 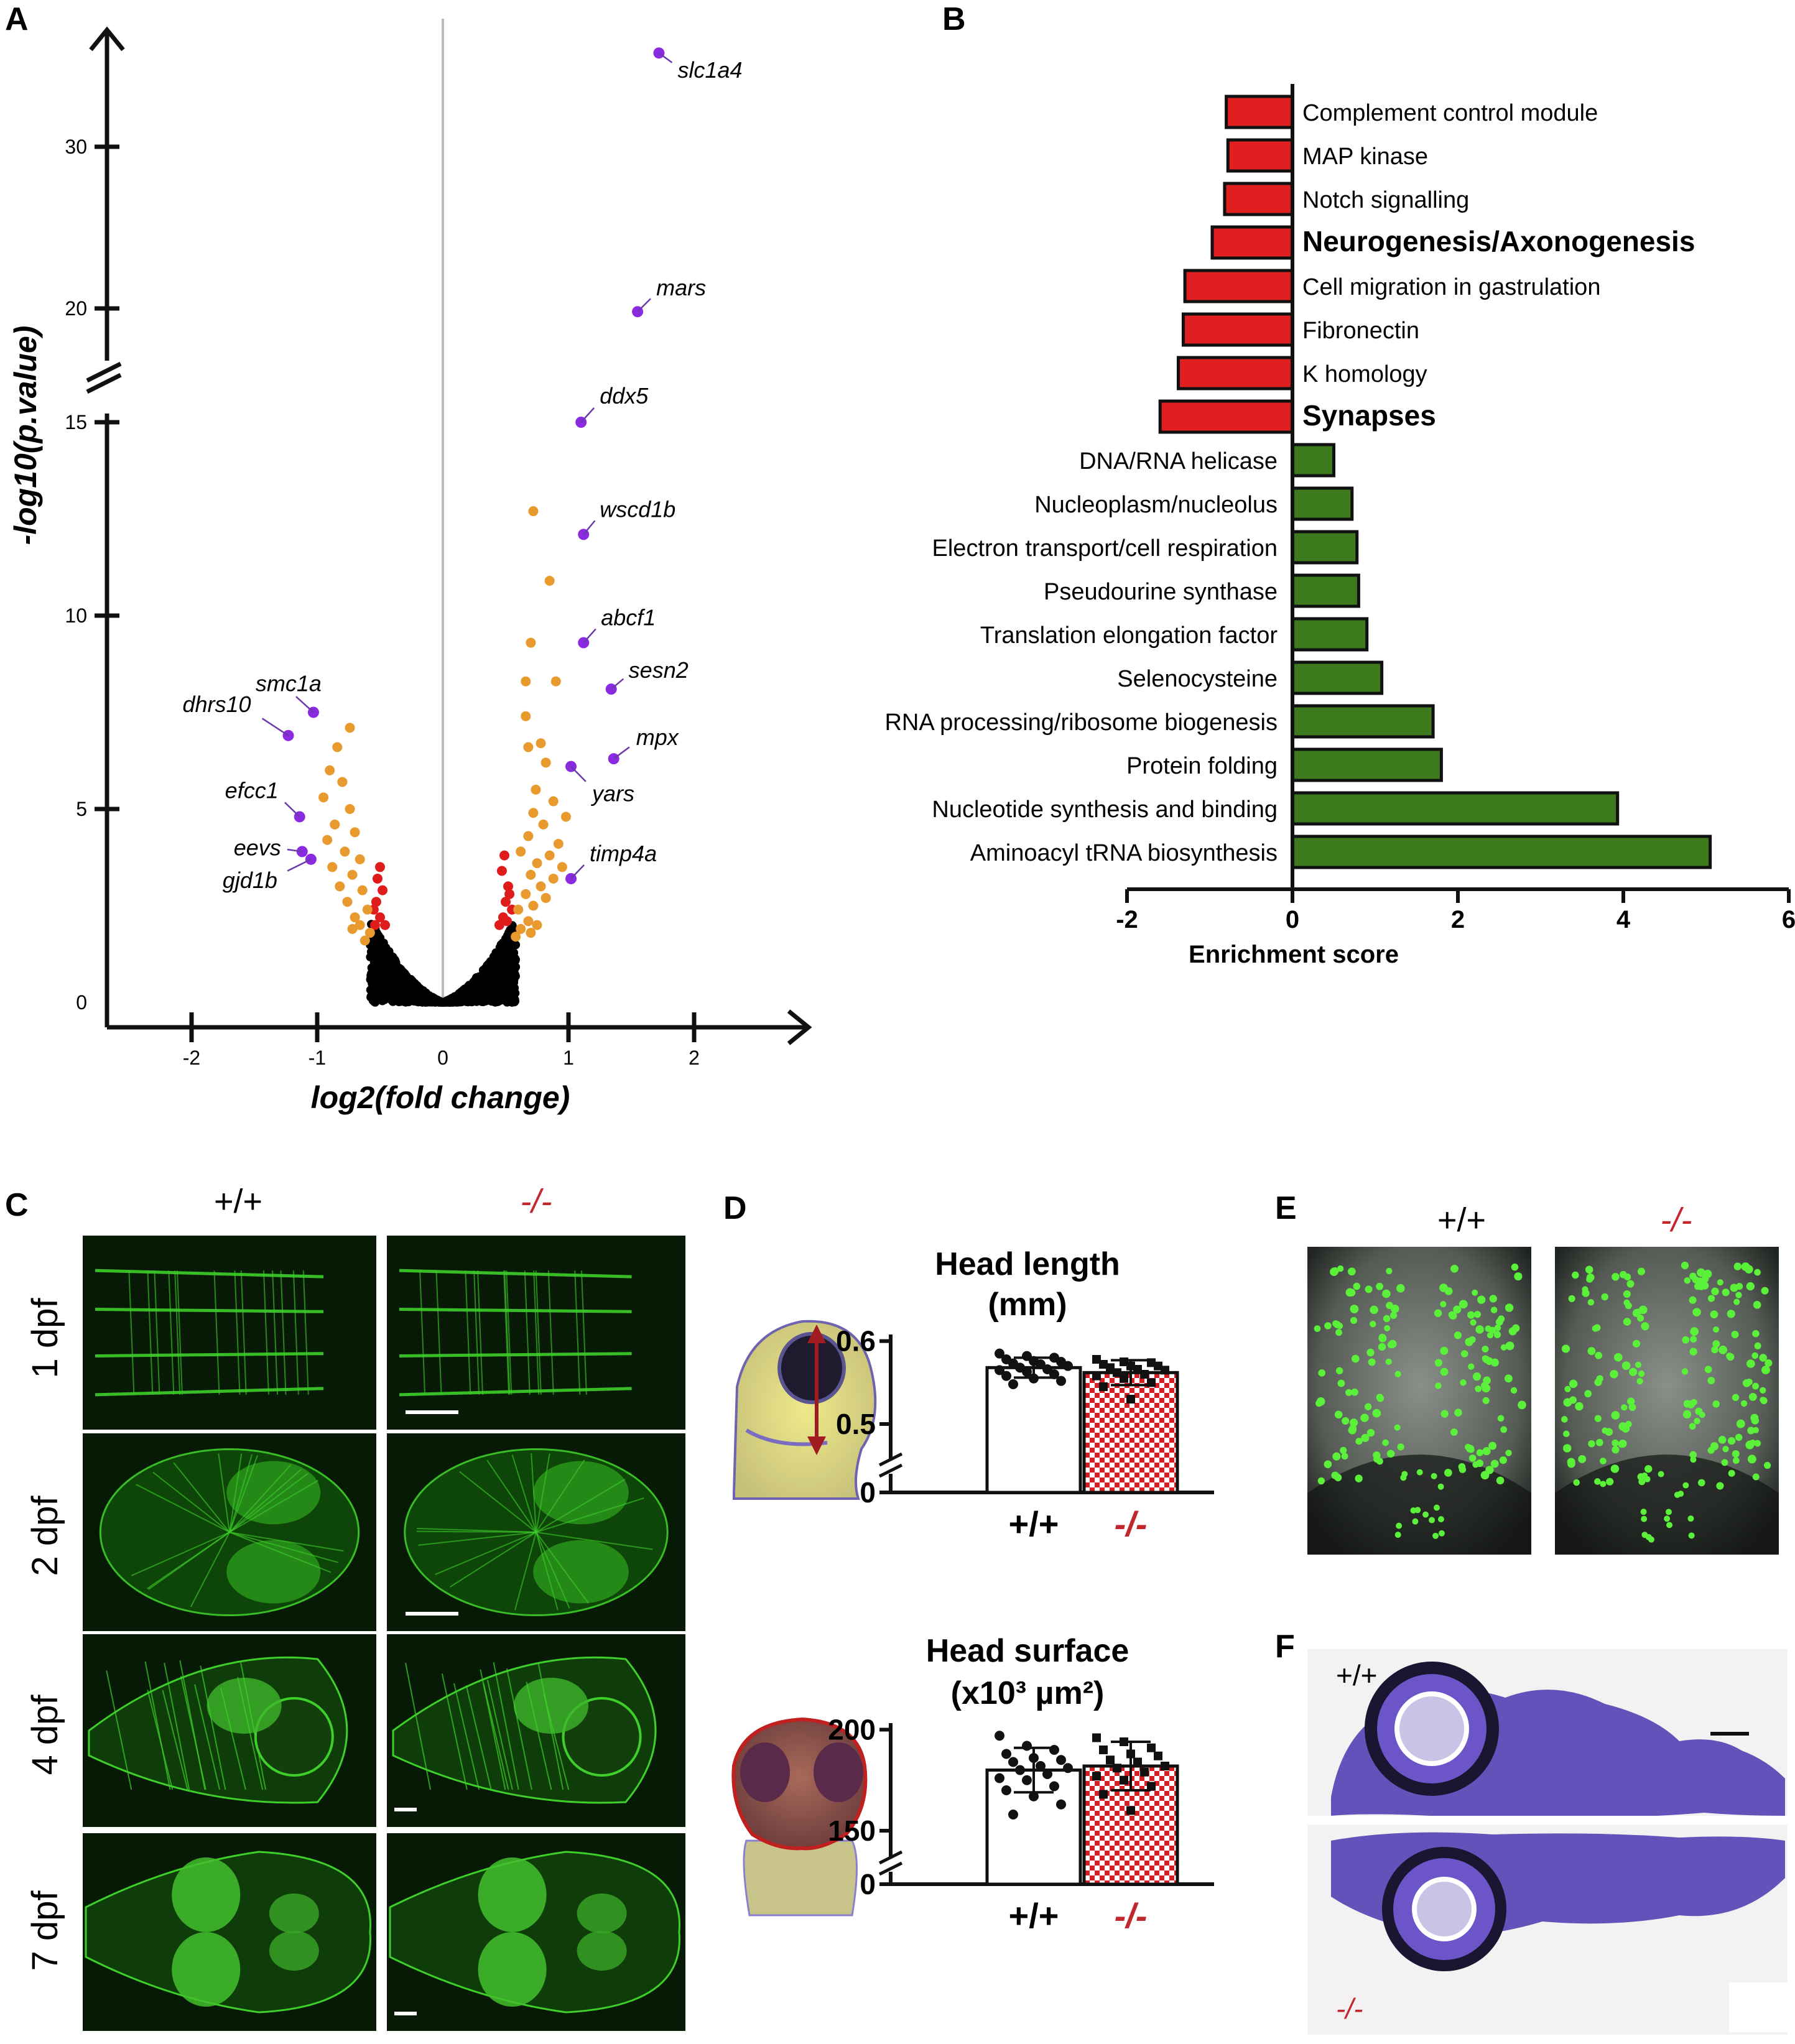 What do you see at coordinates (1548, 1842) in the screenshot?
I see `histology-image` at bounding box center [1548, 1842].